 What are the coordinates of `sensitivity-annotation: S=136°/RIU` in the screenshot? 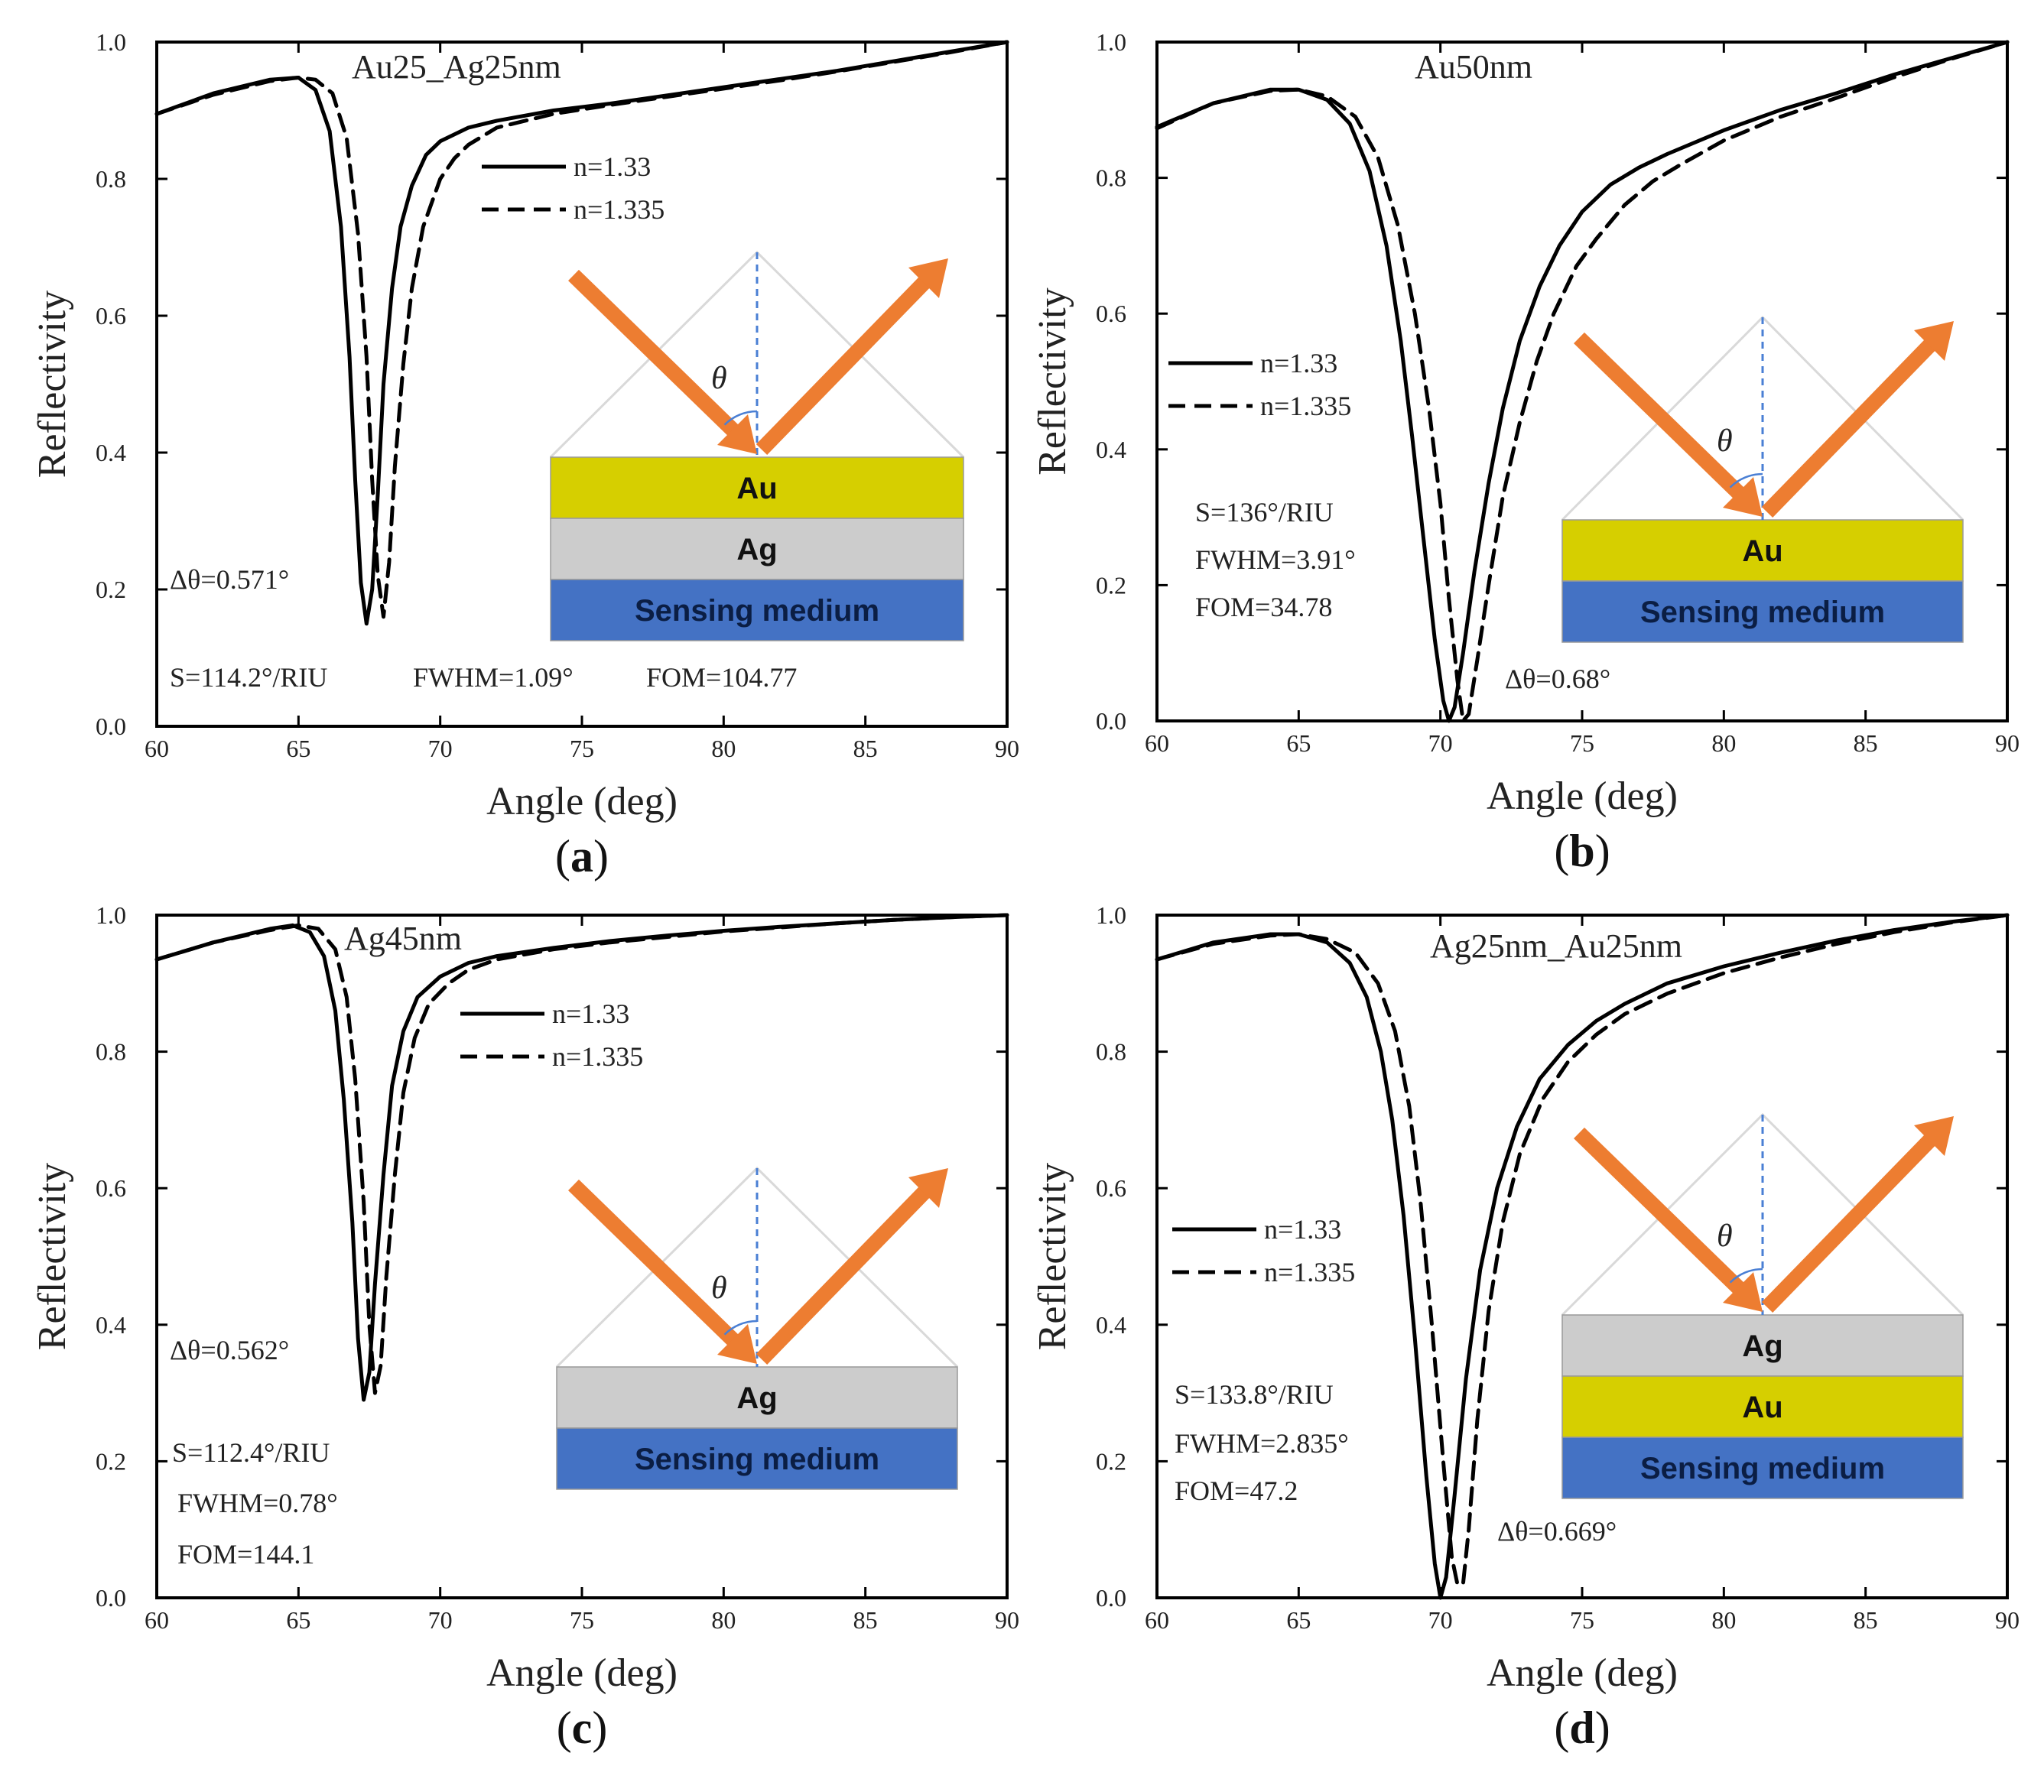 It's located at (1264, 512).